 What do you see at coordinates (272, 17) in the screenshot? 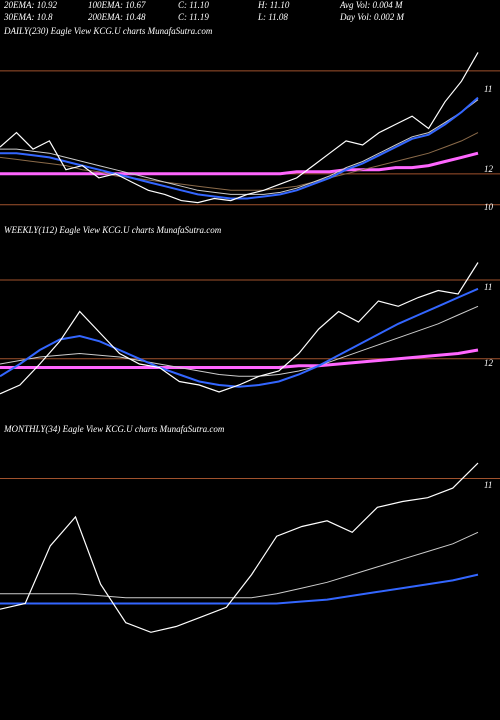
I see `stat-label: L: 11.08` at bounding box center [272, 17].